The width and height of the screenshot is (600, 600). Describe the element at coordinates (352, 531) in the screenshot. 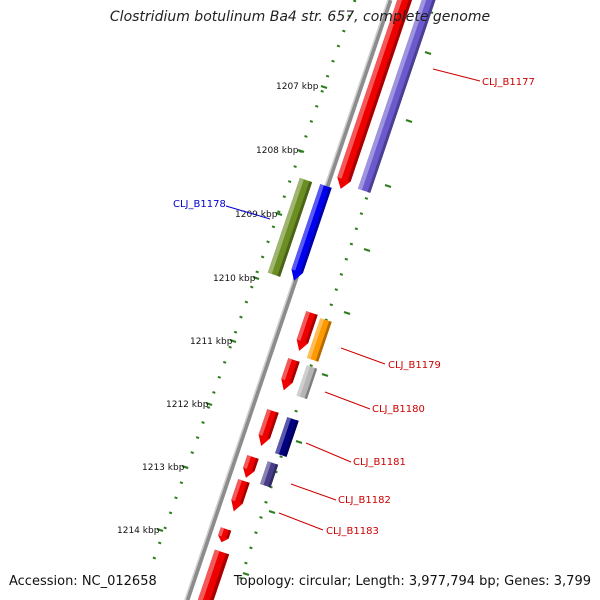

I see `gene-label-b1183: CLJ_B1183` at that location.